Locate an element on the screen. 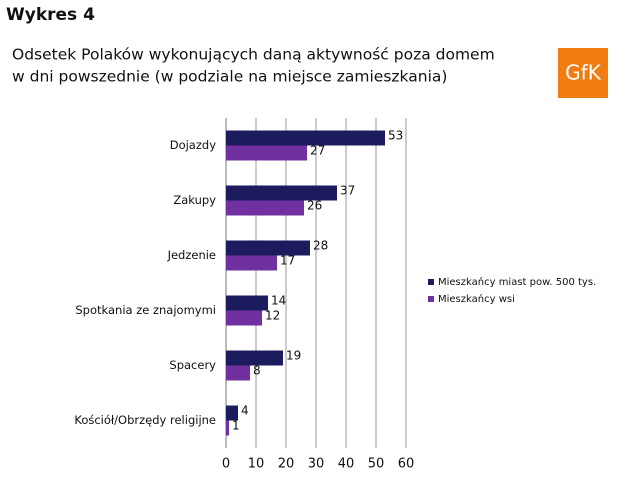 This screenshot has width=620, height=480. data-label: 8 is located at coordinates (257, 371).